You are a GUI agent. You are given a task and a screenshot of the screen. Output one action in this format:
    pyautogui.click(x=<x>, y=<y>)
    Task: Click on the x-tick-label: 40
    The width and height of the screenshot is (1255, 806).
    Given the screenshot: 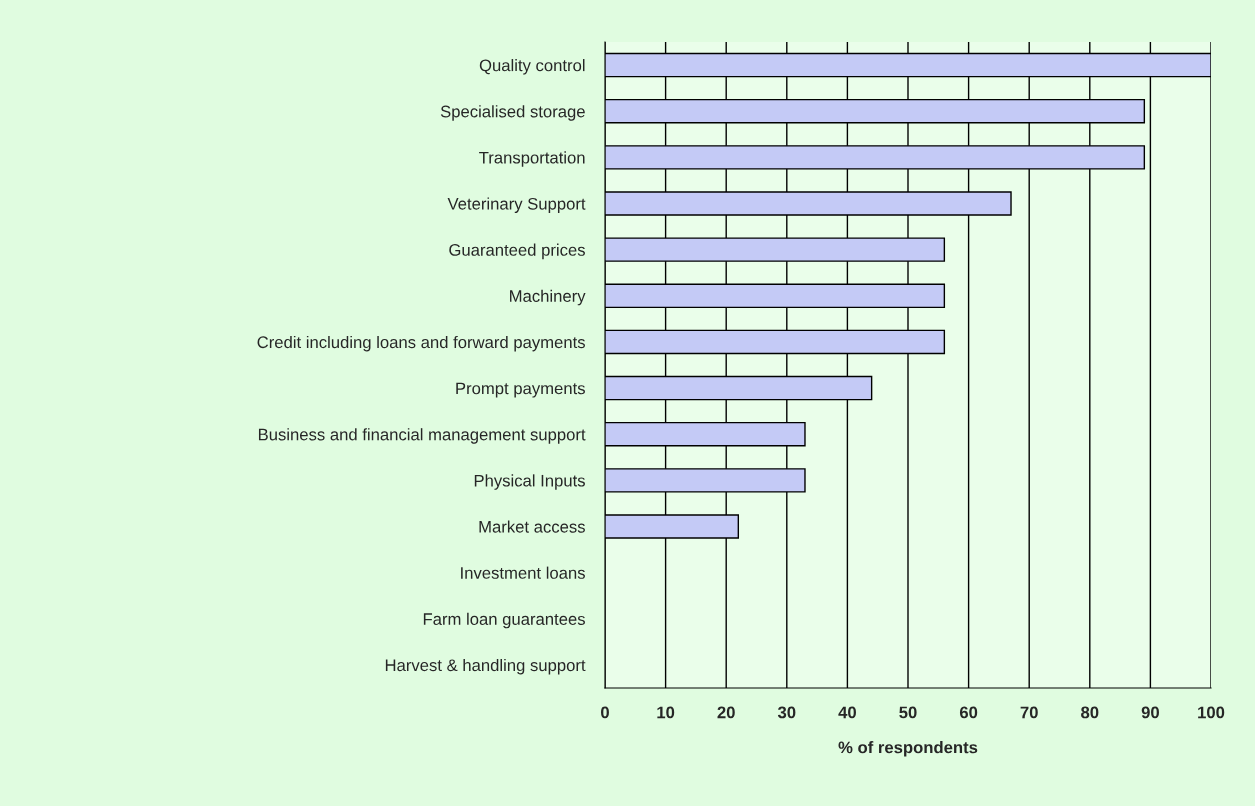 What is the action you would take?
    pyautogui.click(x=847, y=712)
    